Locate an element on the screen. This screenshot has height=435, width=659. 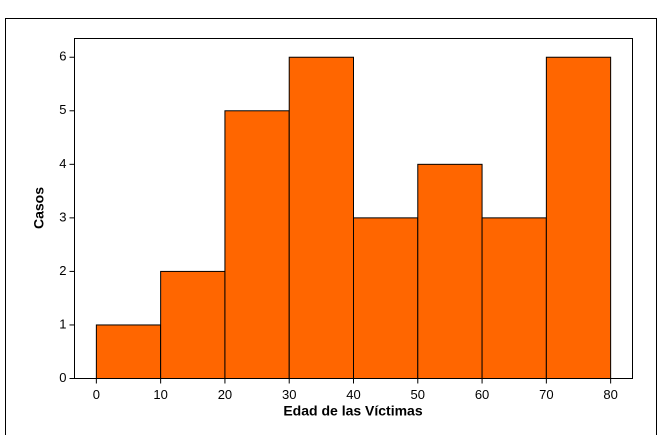
y-tick-label: 3 is located at coordinates (62, 216).